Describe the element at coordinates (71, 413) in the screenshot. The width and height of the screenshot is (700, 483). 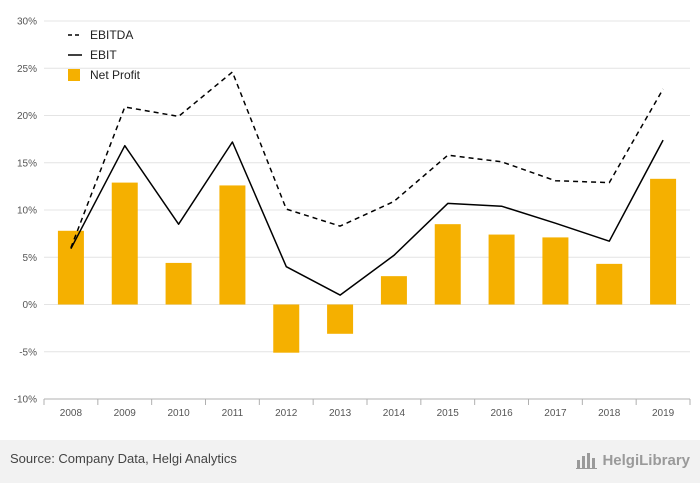
I see `x-tick-label: 2008` at that location.